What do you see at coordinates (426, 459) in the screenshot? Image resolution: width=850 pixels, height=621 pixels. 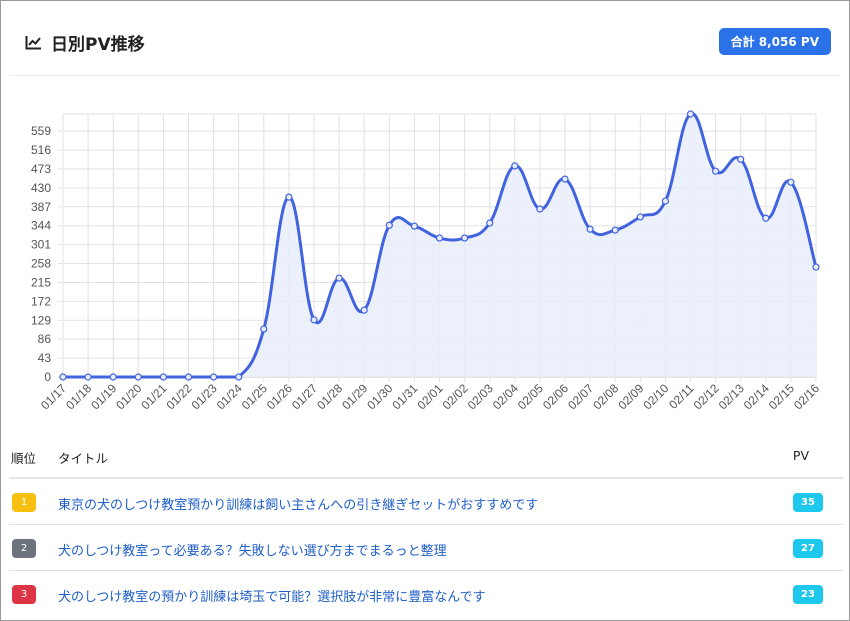 I see `table-header: 順位 タイトル PV` at bounding box center [426, 459].